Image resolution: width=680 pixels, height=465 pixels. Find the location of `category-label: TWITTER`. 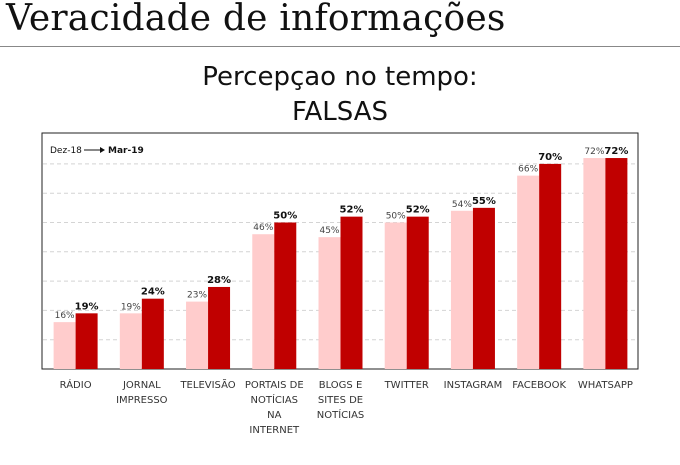

category-label: TWITTER is located at coordinates (406, 385).